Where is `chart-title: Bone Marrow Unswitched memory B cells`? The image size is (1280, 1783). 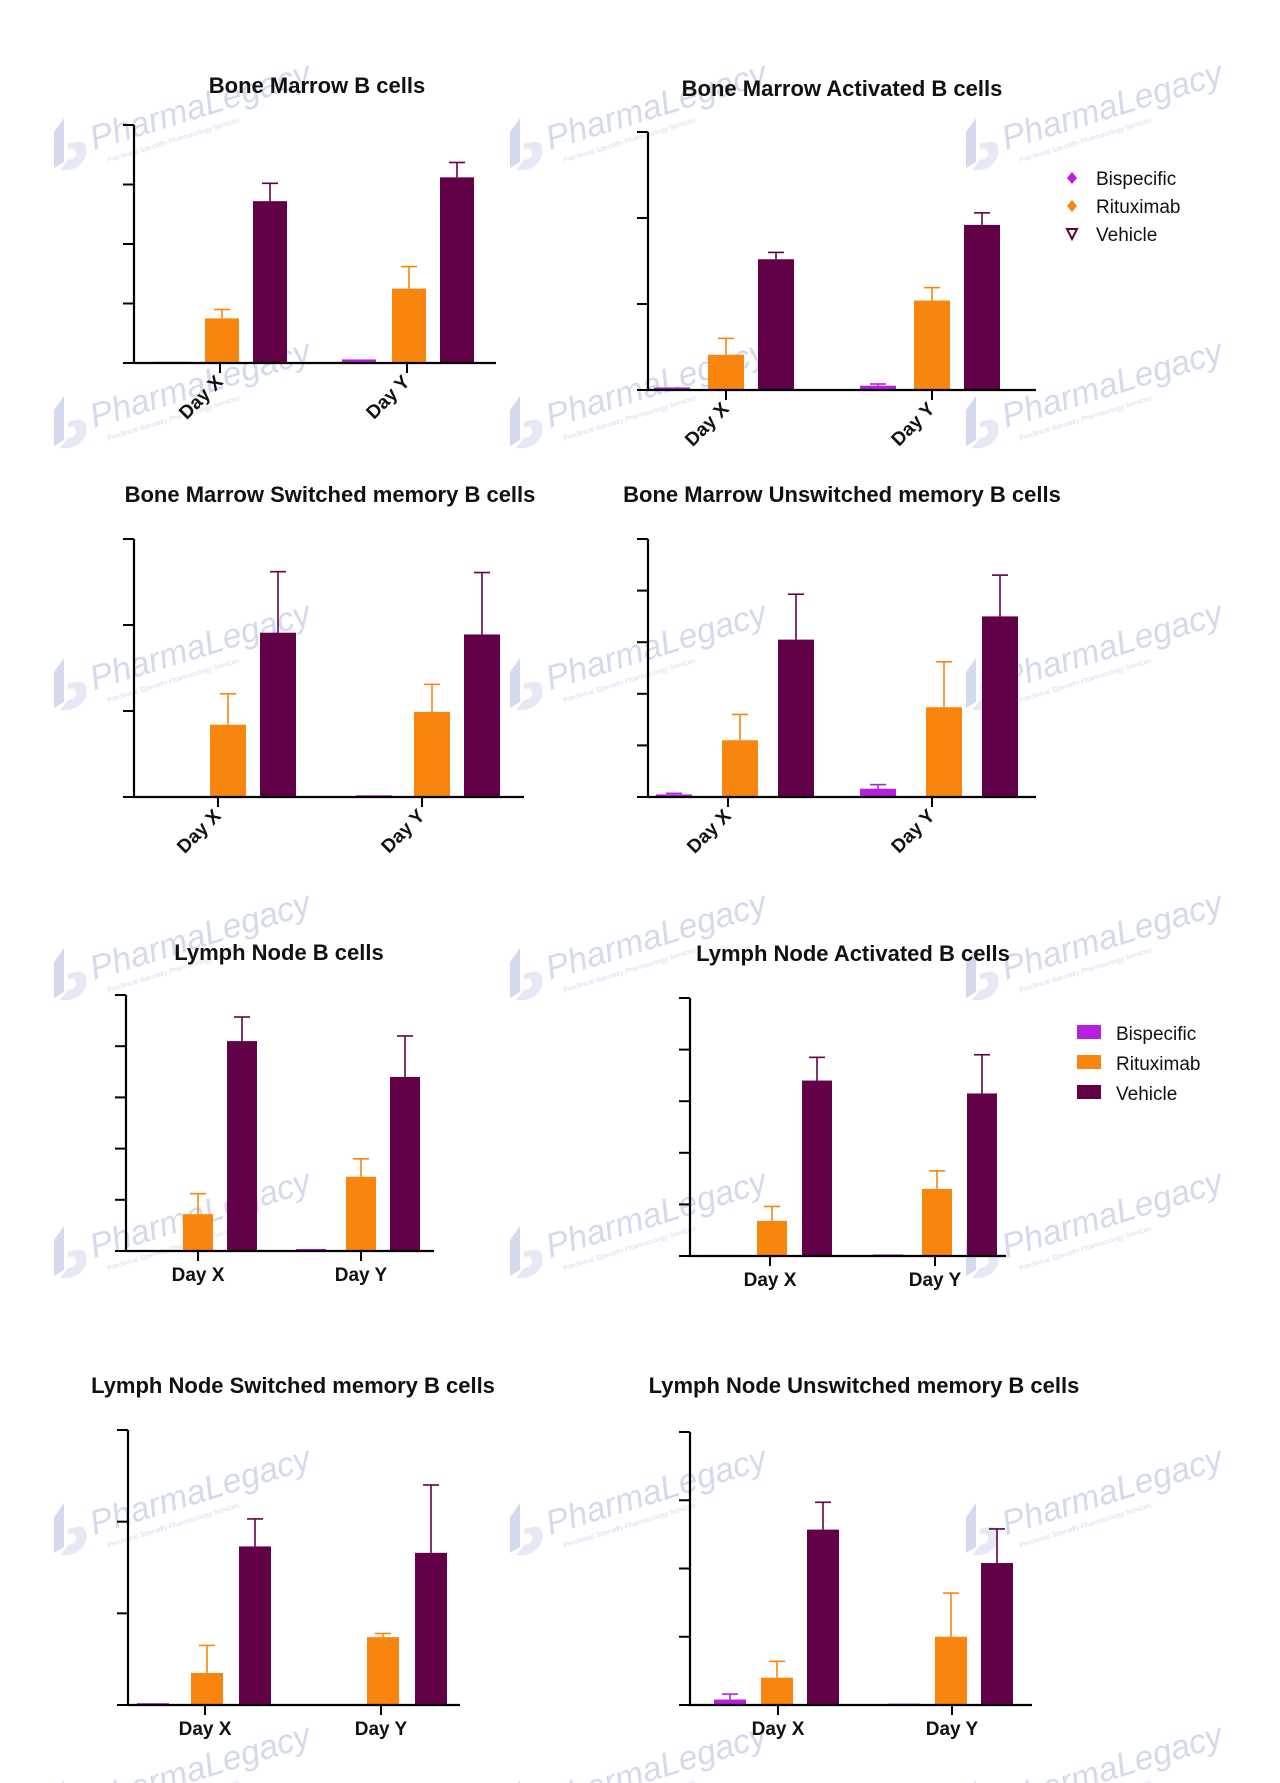 chart-title: Bone Marrow Unswitched memory B cells is located at coordinates (842, 494).